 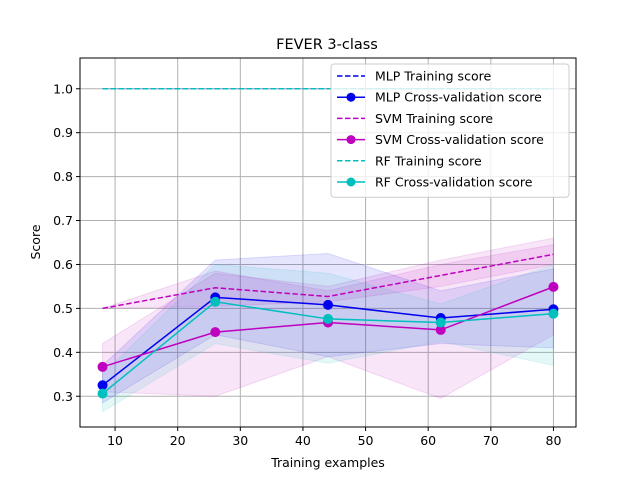 I want to click on x-tick-label: 40, so click(x=303, y=440).